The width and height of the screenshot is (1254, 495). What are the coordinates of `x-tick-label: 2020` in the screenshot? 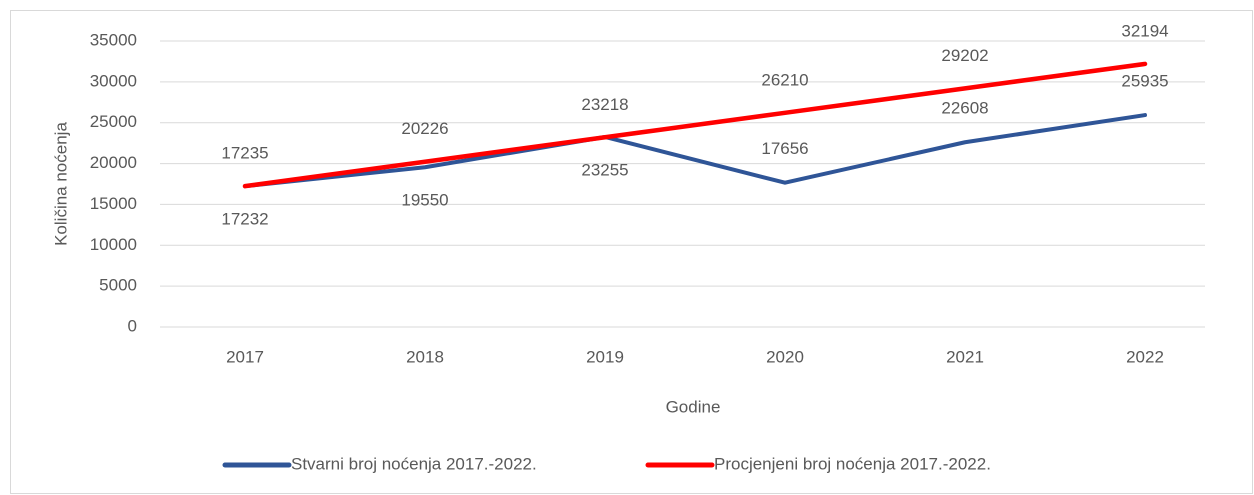 It's located at (785, 356).